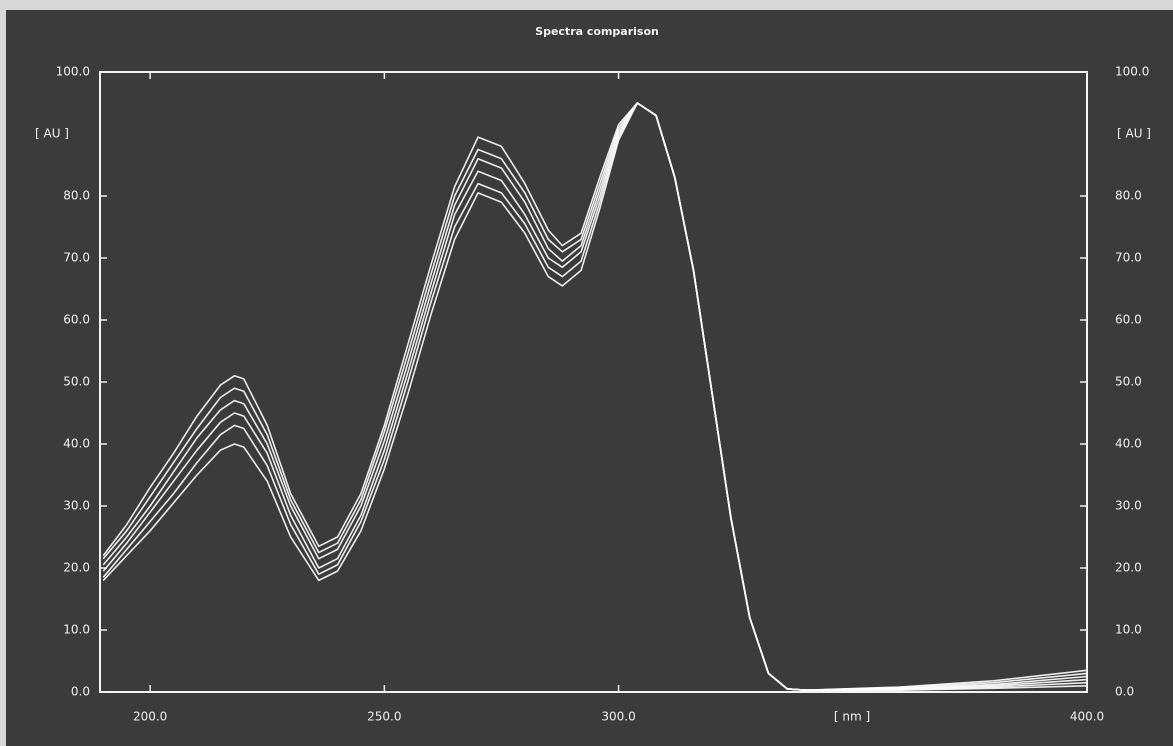 This screenshot has width=1173, height=746. Describe the element at coordinates (150, 717) in the screenshot. I see `x-tick-label: 200.0` at that location.